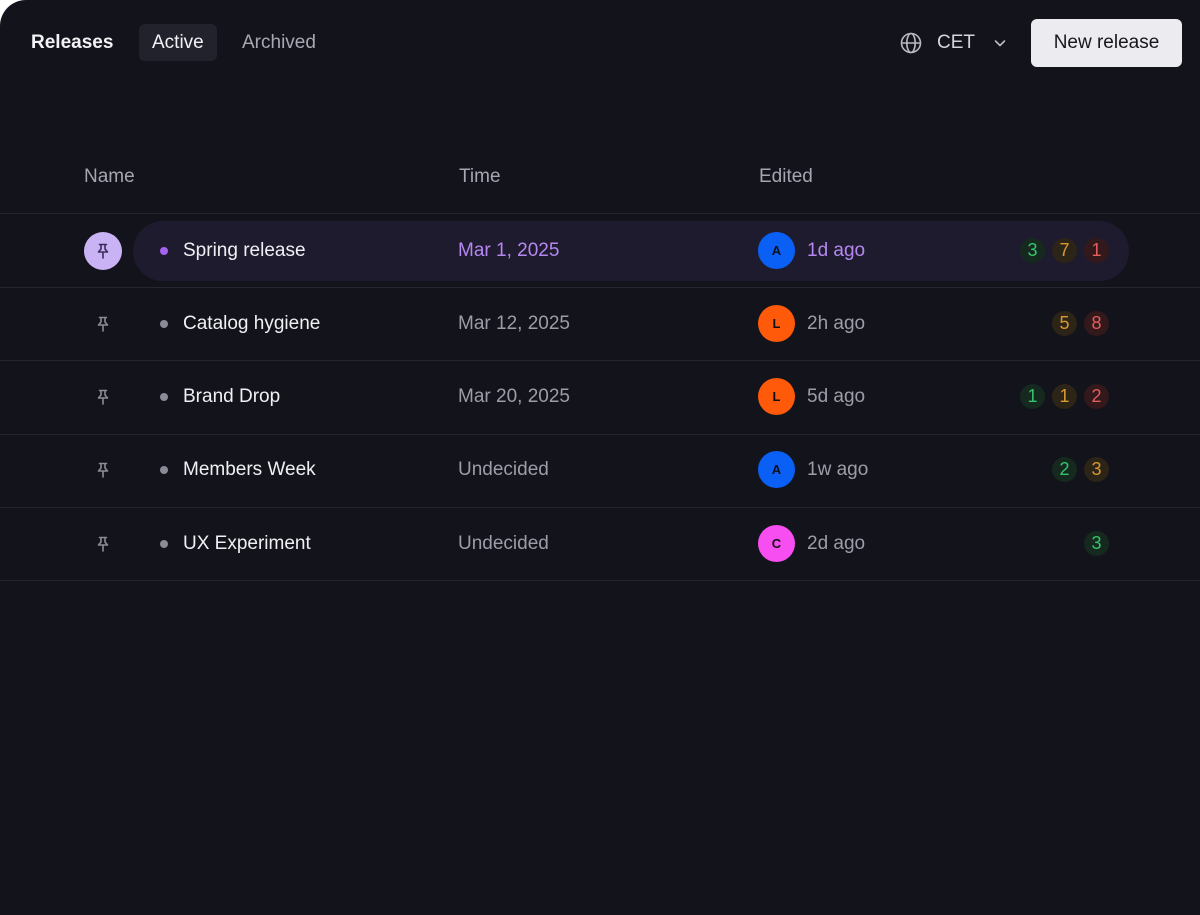 This screenshot has width=1200, height=915. I want to click on count-red: 1, so click(1096, 250).